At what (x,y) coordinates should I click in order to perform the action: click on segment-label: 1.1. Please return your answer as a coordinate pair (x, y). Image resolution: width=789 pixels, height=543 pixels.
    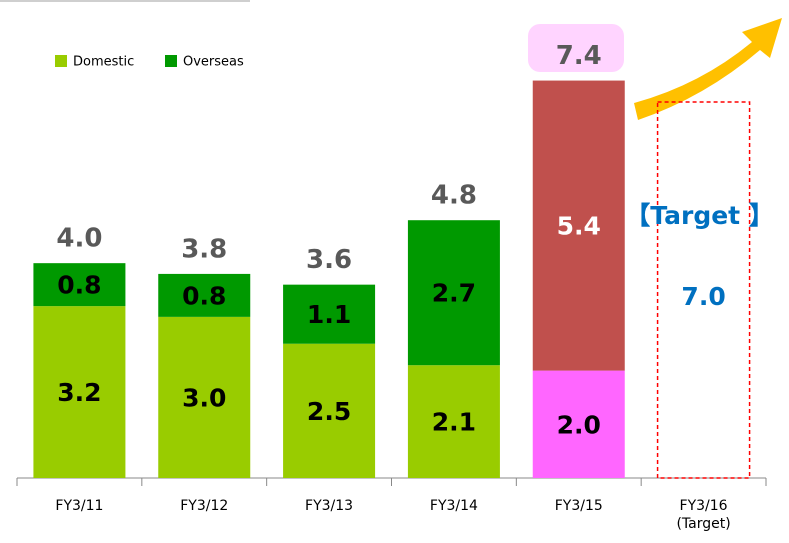
    Looking at the image, I should click on (329, 314).